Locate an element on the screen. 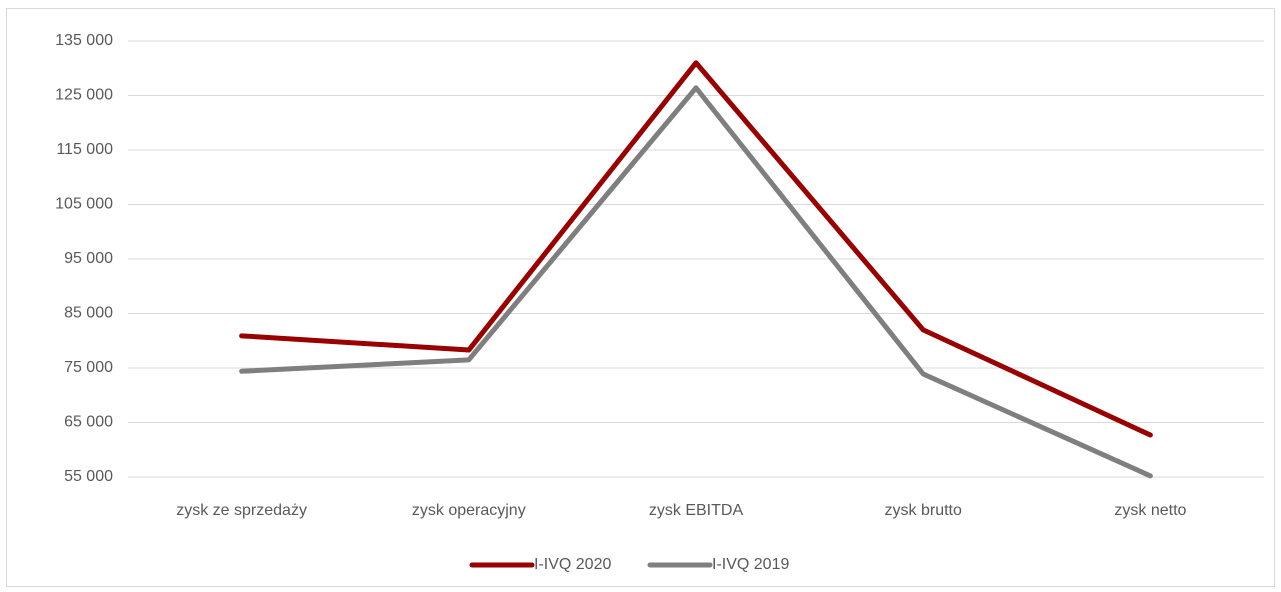 This screenshot has width=1281, height=592. x-tick-label: zysk netto is located at coordinates (1150, 510).